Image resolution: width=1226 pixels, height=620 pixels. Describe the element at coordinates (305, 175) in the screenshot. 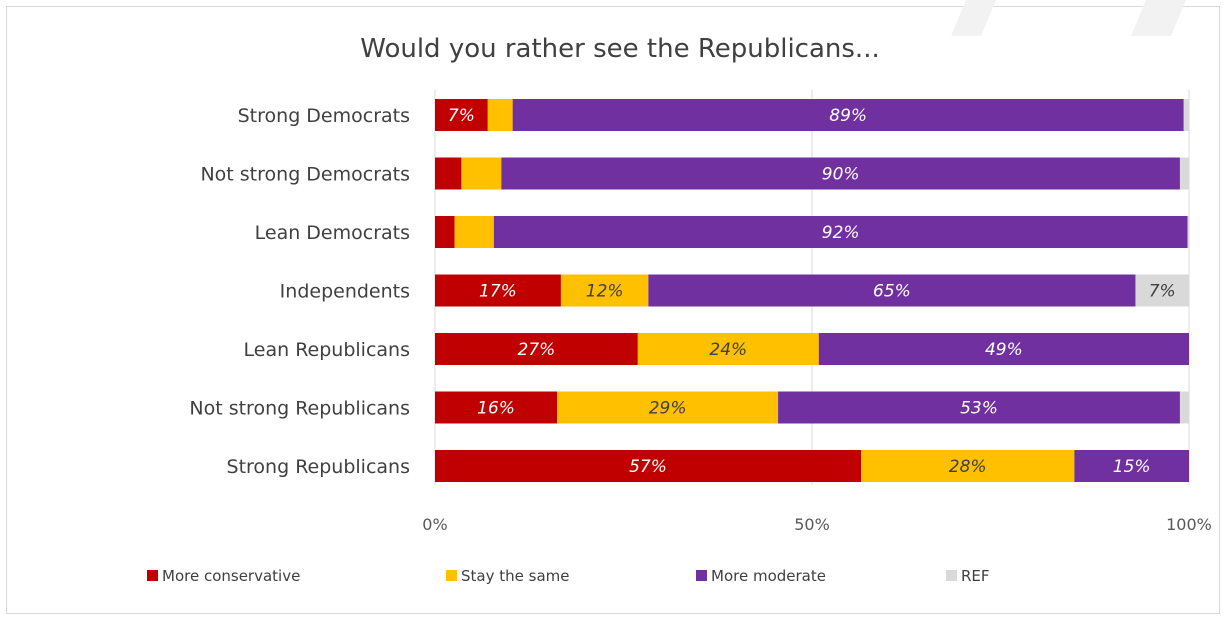

I see `category-label: Not strong Democrats` at that location.